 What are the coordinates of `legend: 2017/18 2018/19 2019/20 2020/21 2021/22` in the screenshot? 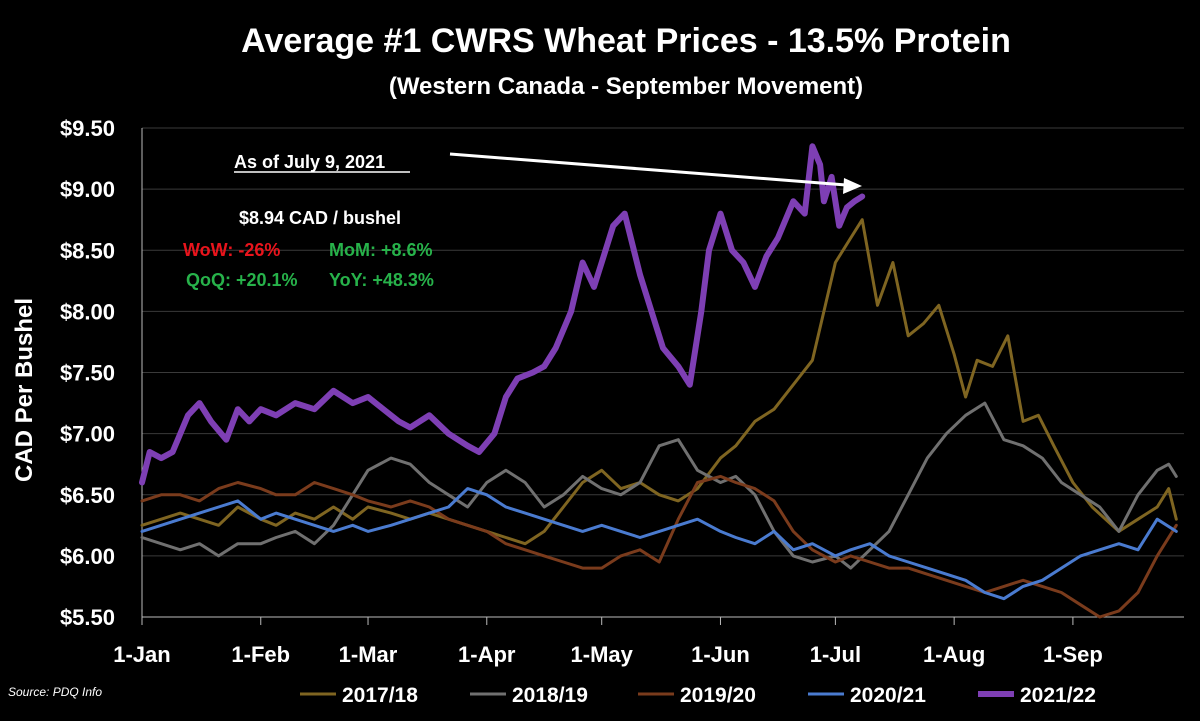 It's located at (698, 695).